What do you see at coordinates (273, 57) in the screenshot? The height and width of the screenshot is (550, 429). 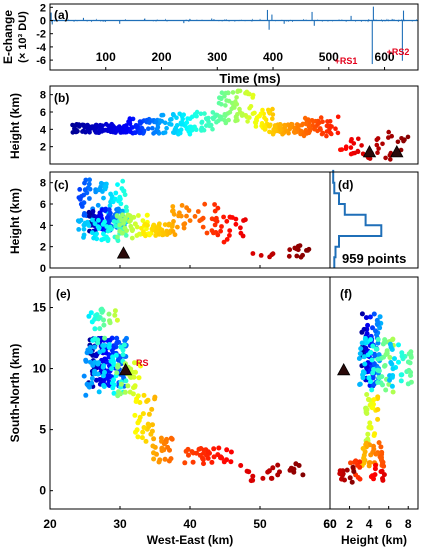 I see `x-tick-label-a-3: 400` at bounding box center [273, 57].